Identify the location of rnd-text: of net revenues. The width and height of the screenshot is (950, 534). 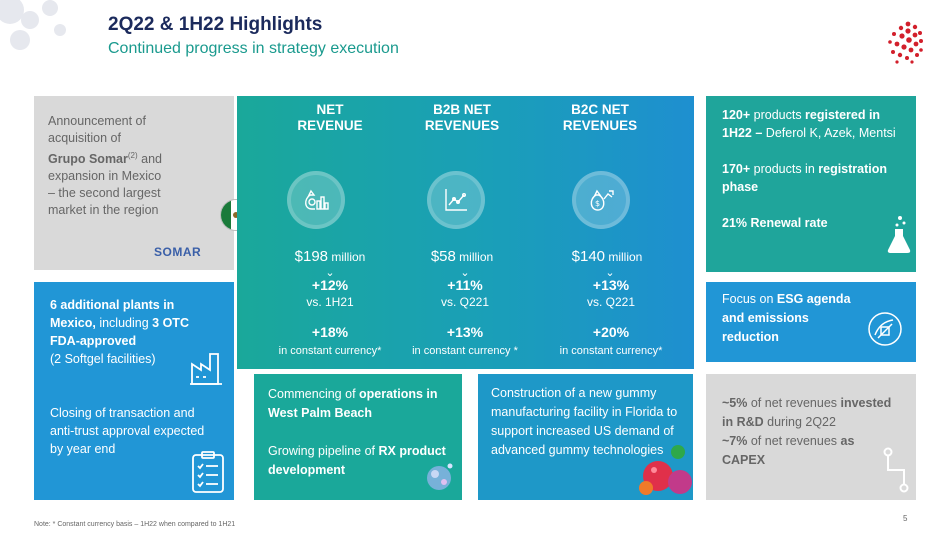
(794, 403).